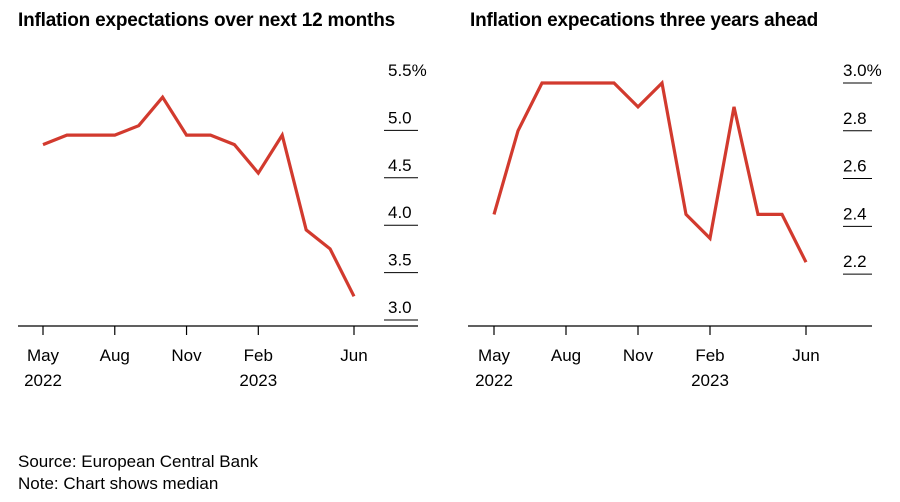 The width and height of the screenshot is (900, 502). What do you see at coordinates (855, 166) in the screenshot?
I see `y-tick-label: 2.6` at bounding box center [855, 166].